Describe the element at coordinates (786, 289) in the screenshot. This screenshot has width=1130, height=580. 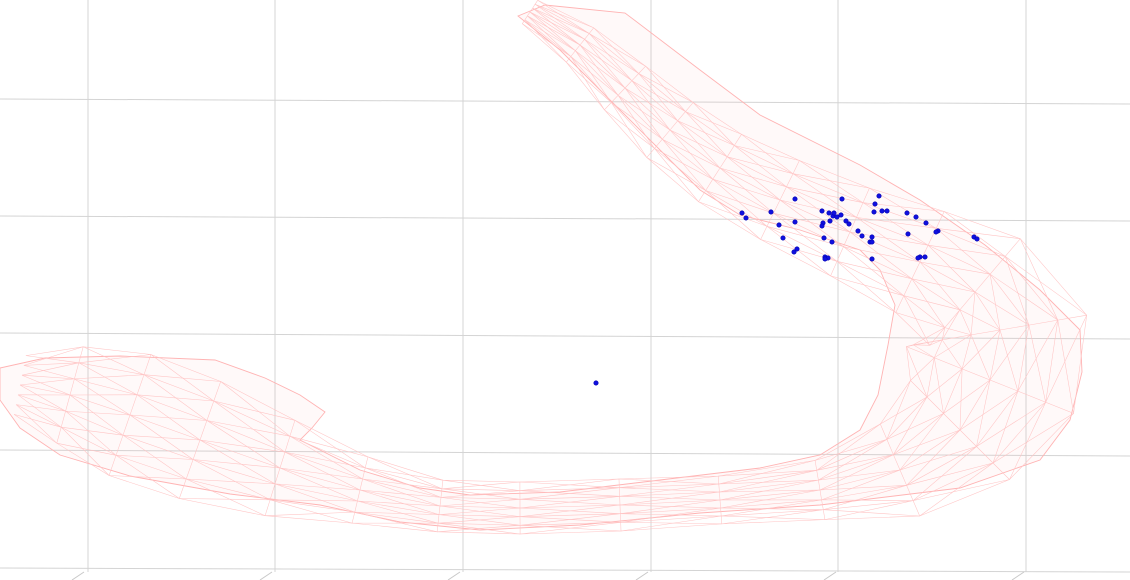
I see `point-markers` at that location.